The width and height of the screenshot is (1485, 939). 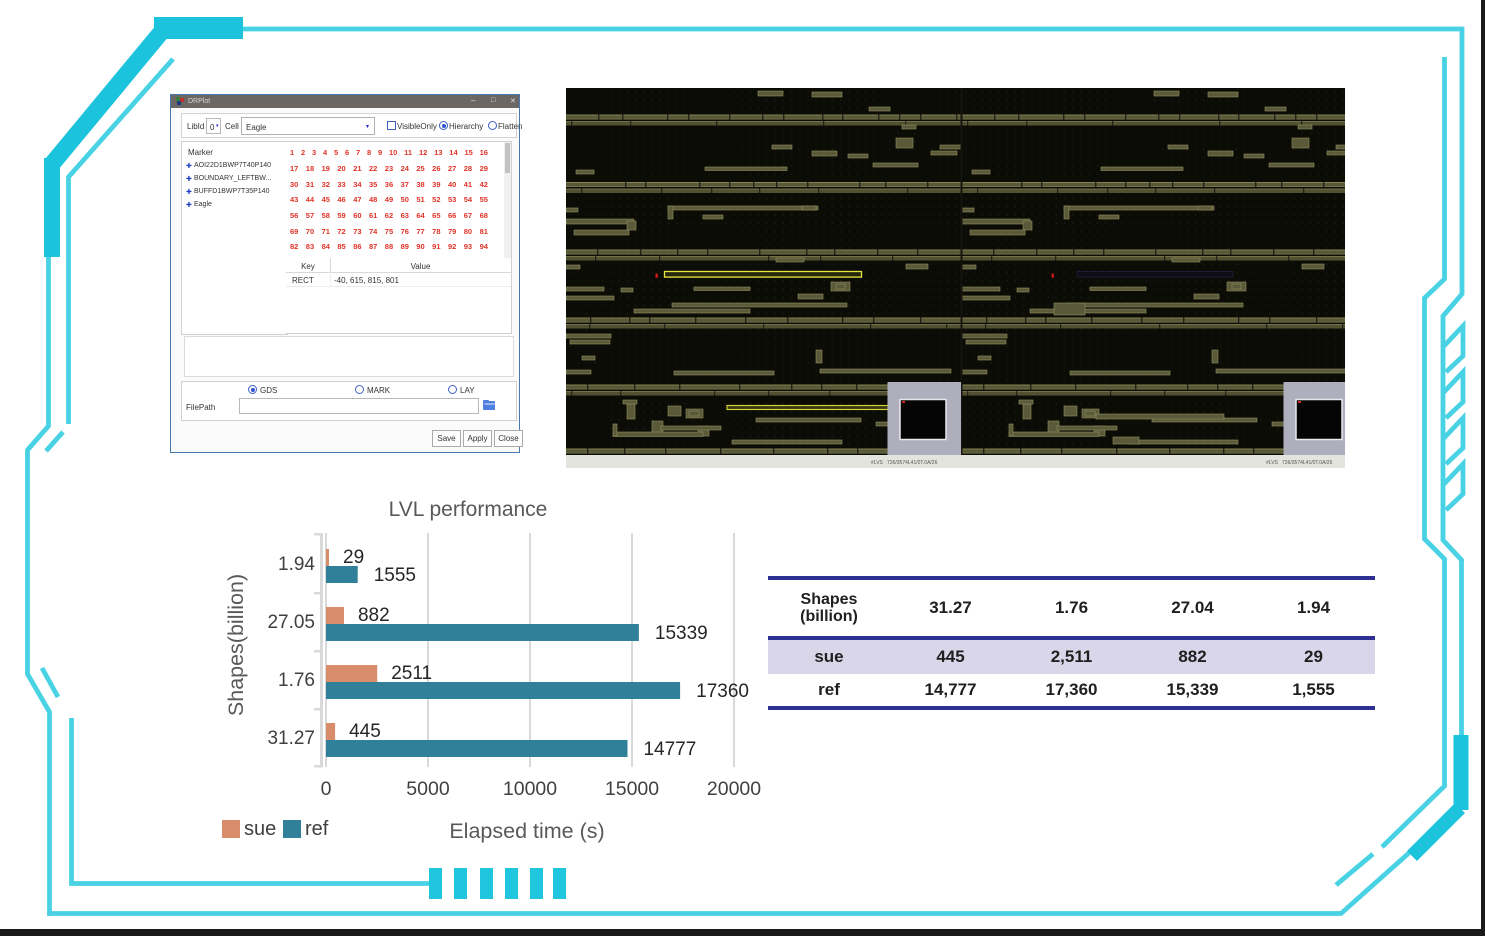 What do you see at coordinates (296, 564) in the screenshot?
I see `svg-text: 1.94` at bounding box center [296, 564].